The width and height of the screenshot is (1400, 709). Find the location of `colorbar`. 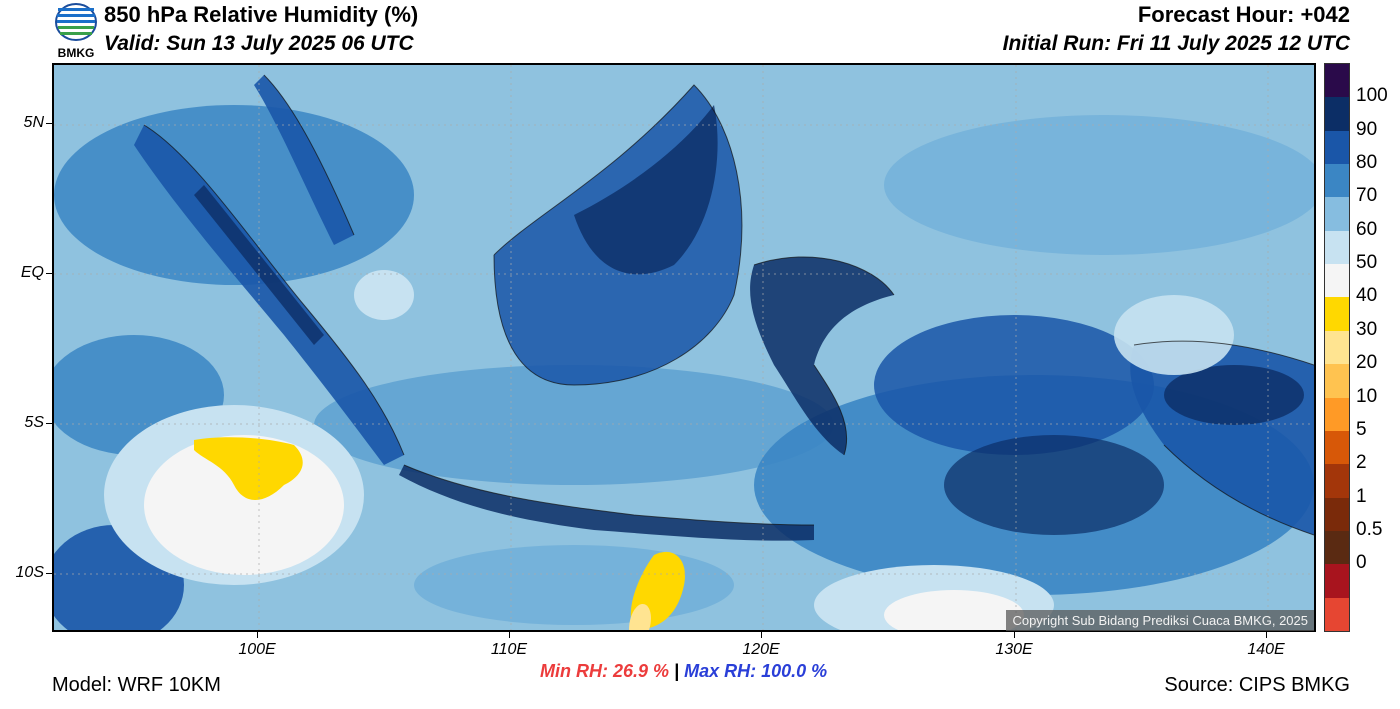

colorbar is located at coordinates (1337, 347).